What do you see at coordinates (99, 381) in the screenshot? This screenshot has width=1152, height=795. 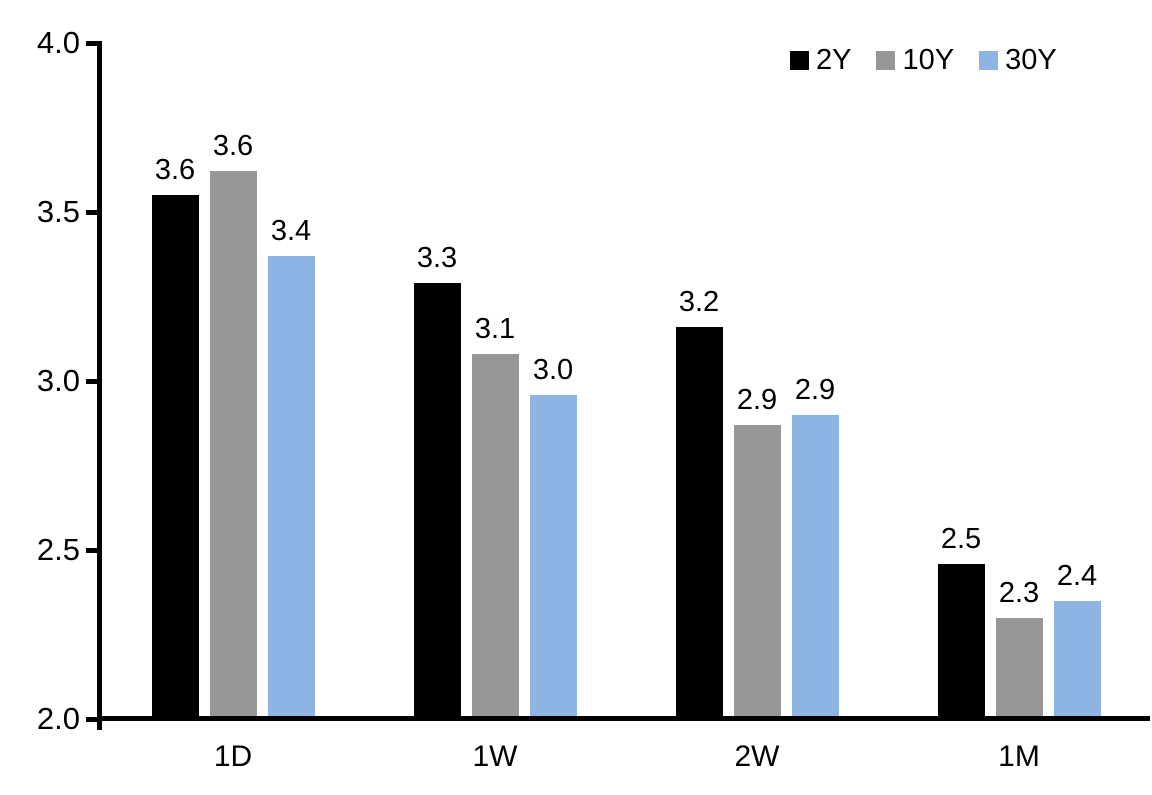 I see `y-axis` at bounding box center [99, 381].